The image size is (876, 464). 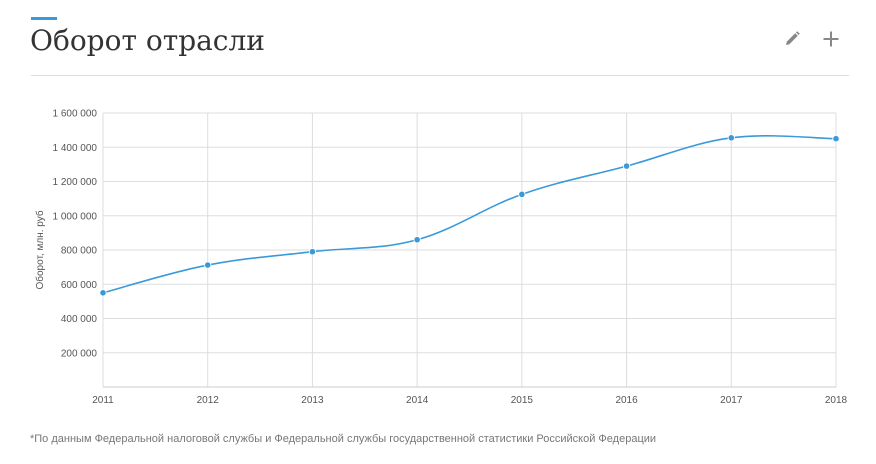 I want to click on y-tick-label: 400 000, so click(x=79, y=319).